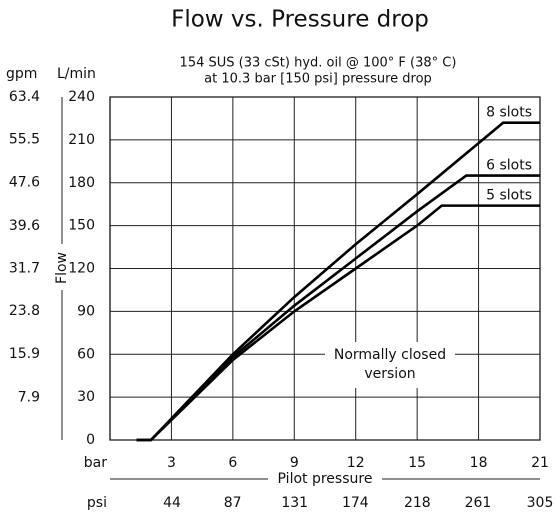  I want to click on x2-tick-label: 261, so click(478, 503).